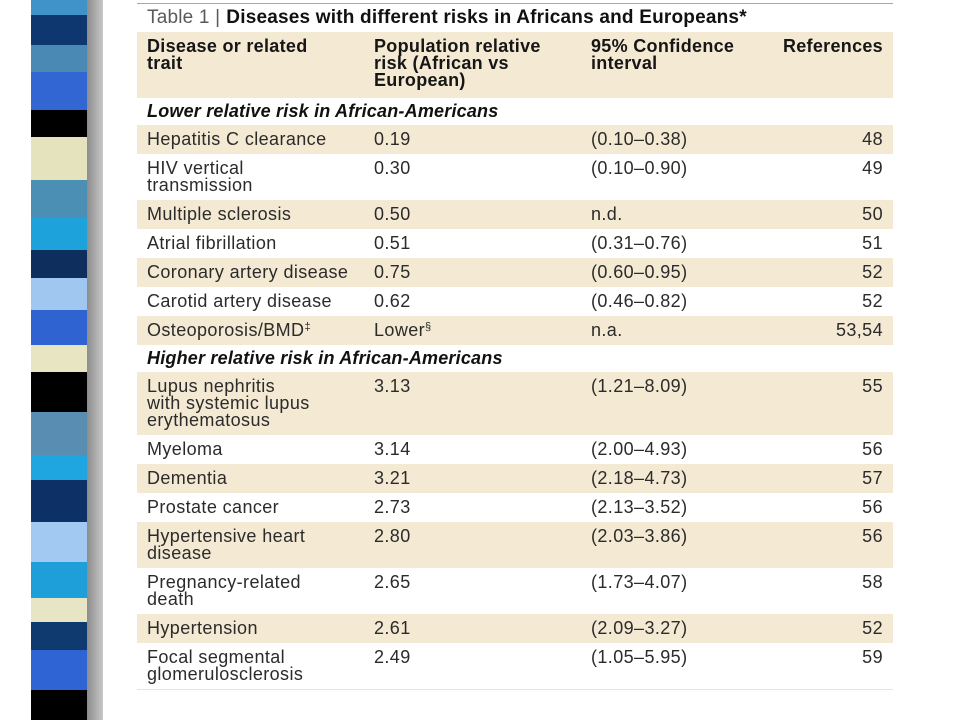  Describe the element at coordinates (639, 168) in the screenshot. I see `cell-confidence-interval: (0.10–0.90)` at that location.